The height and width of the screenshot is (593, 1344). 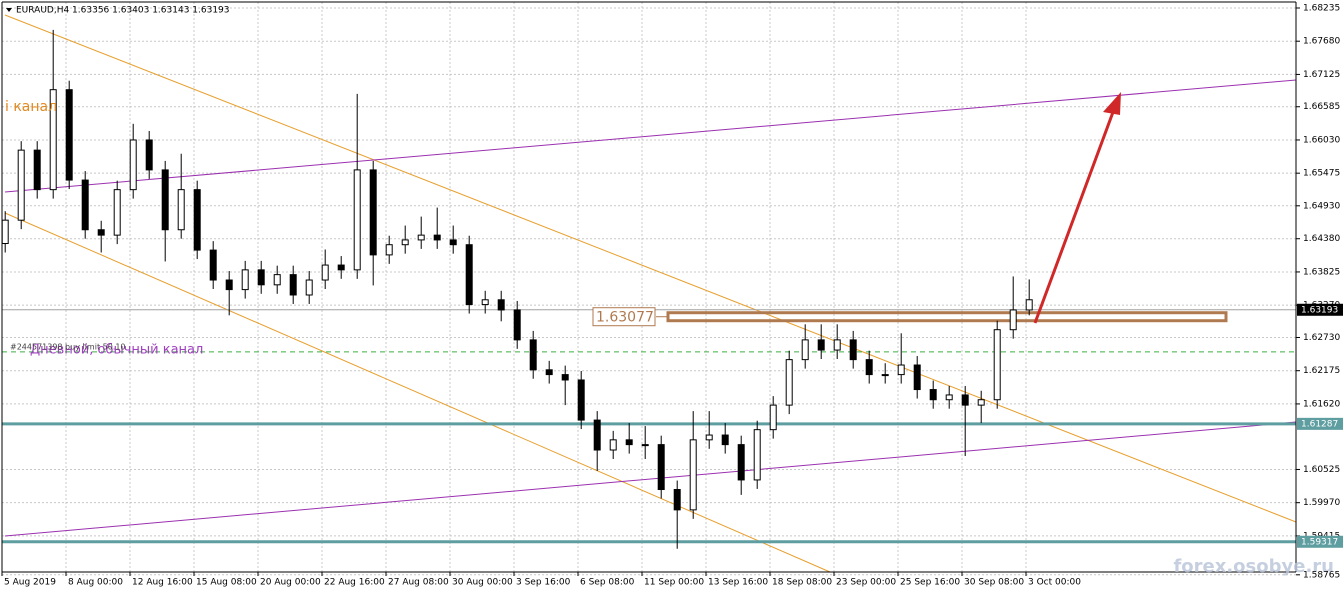 What do you see at coordinates (1321, 503) in the screenshot?
I see `y-tick-label: 1.59970` at bounding box center [1321, 503].